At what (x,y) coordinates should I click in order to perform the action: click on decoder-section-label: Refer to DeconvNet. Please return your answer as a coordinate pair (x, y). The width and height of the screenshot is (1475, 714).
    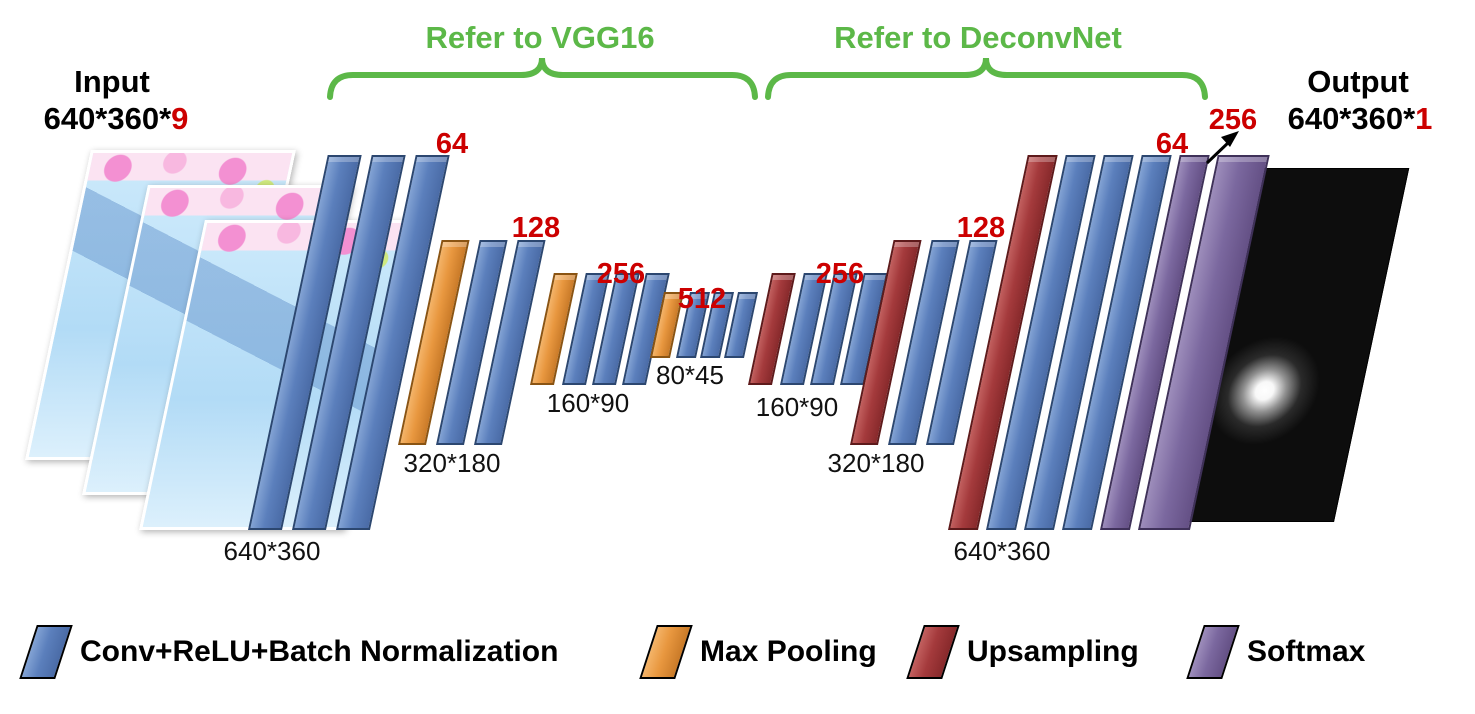
    Looking at the image, I should click on (978, 37).